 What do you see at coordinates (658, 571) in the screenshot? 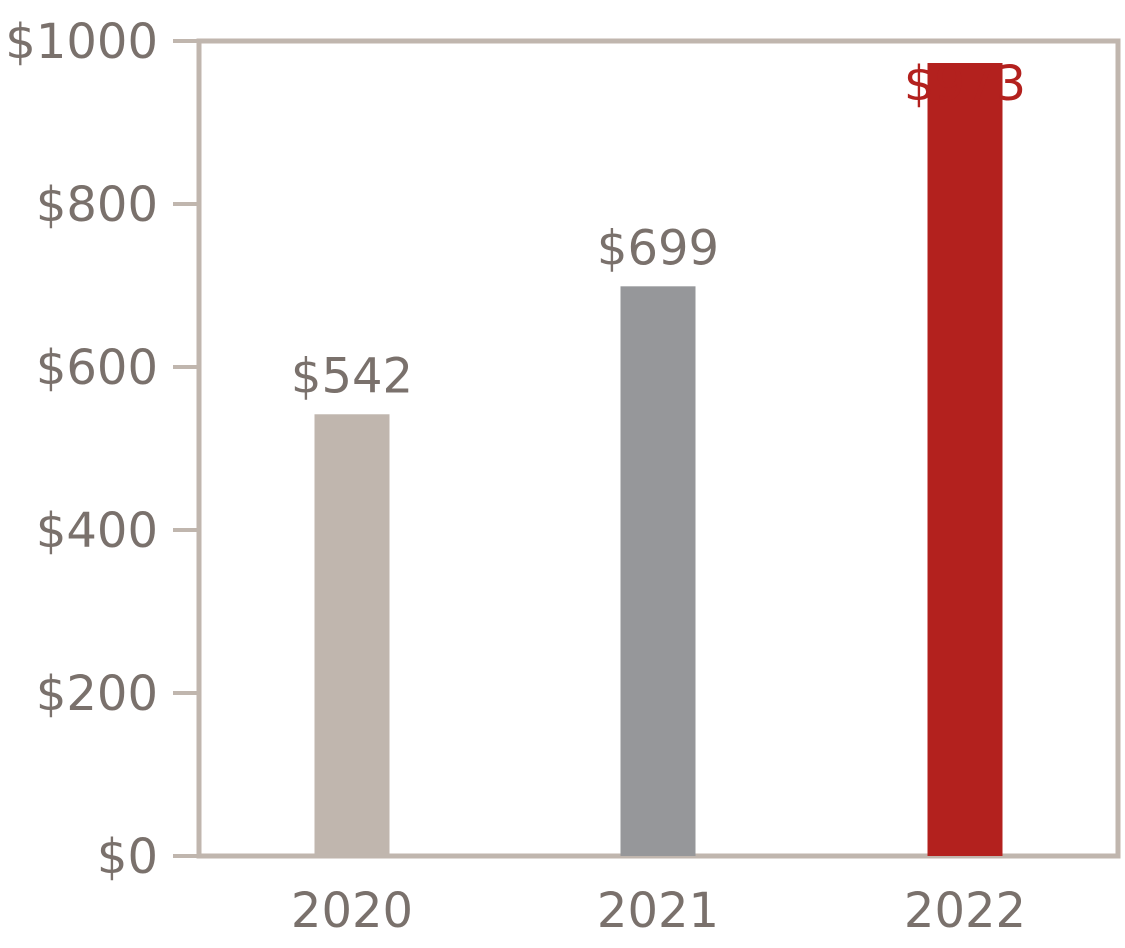
I see `bar-2021` at bounding box center [658, 571].